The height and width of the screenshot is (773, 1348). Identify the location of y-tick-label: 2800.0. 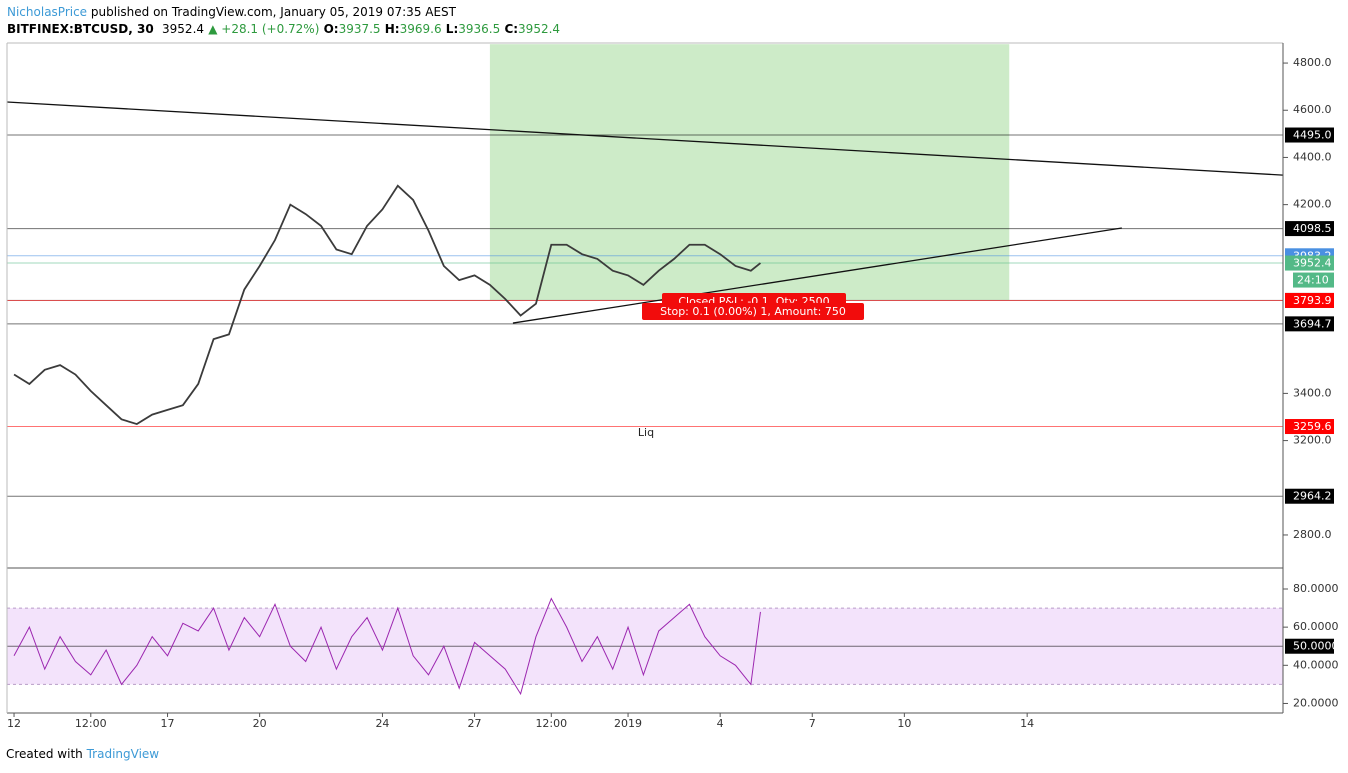
(1312, 534).